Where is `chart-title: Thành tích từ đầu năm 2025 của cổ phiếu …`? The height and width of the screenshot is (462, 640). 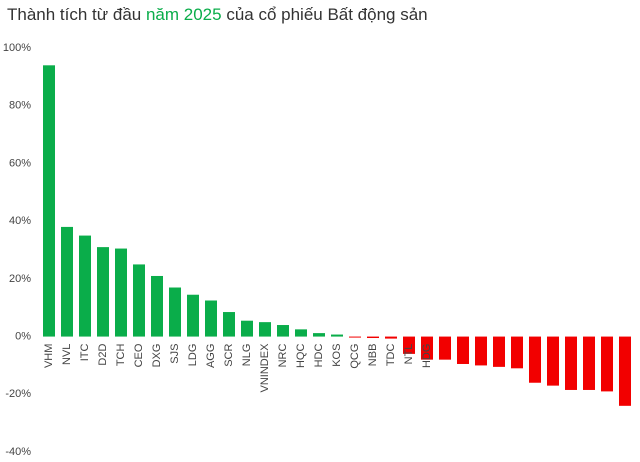
chart-title: Thành tích từ đầu năm 2025 của cổ phiếu … is located at coordinates (217, 15).